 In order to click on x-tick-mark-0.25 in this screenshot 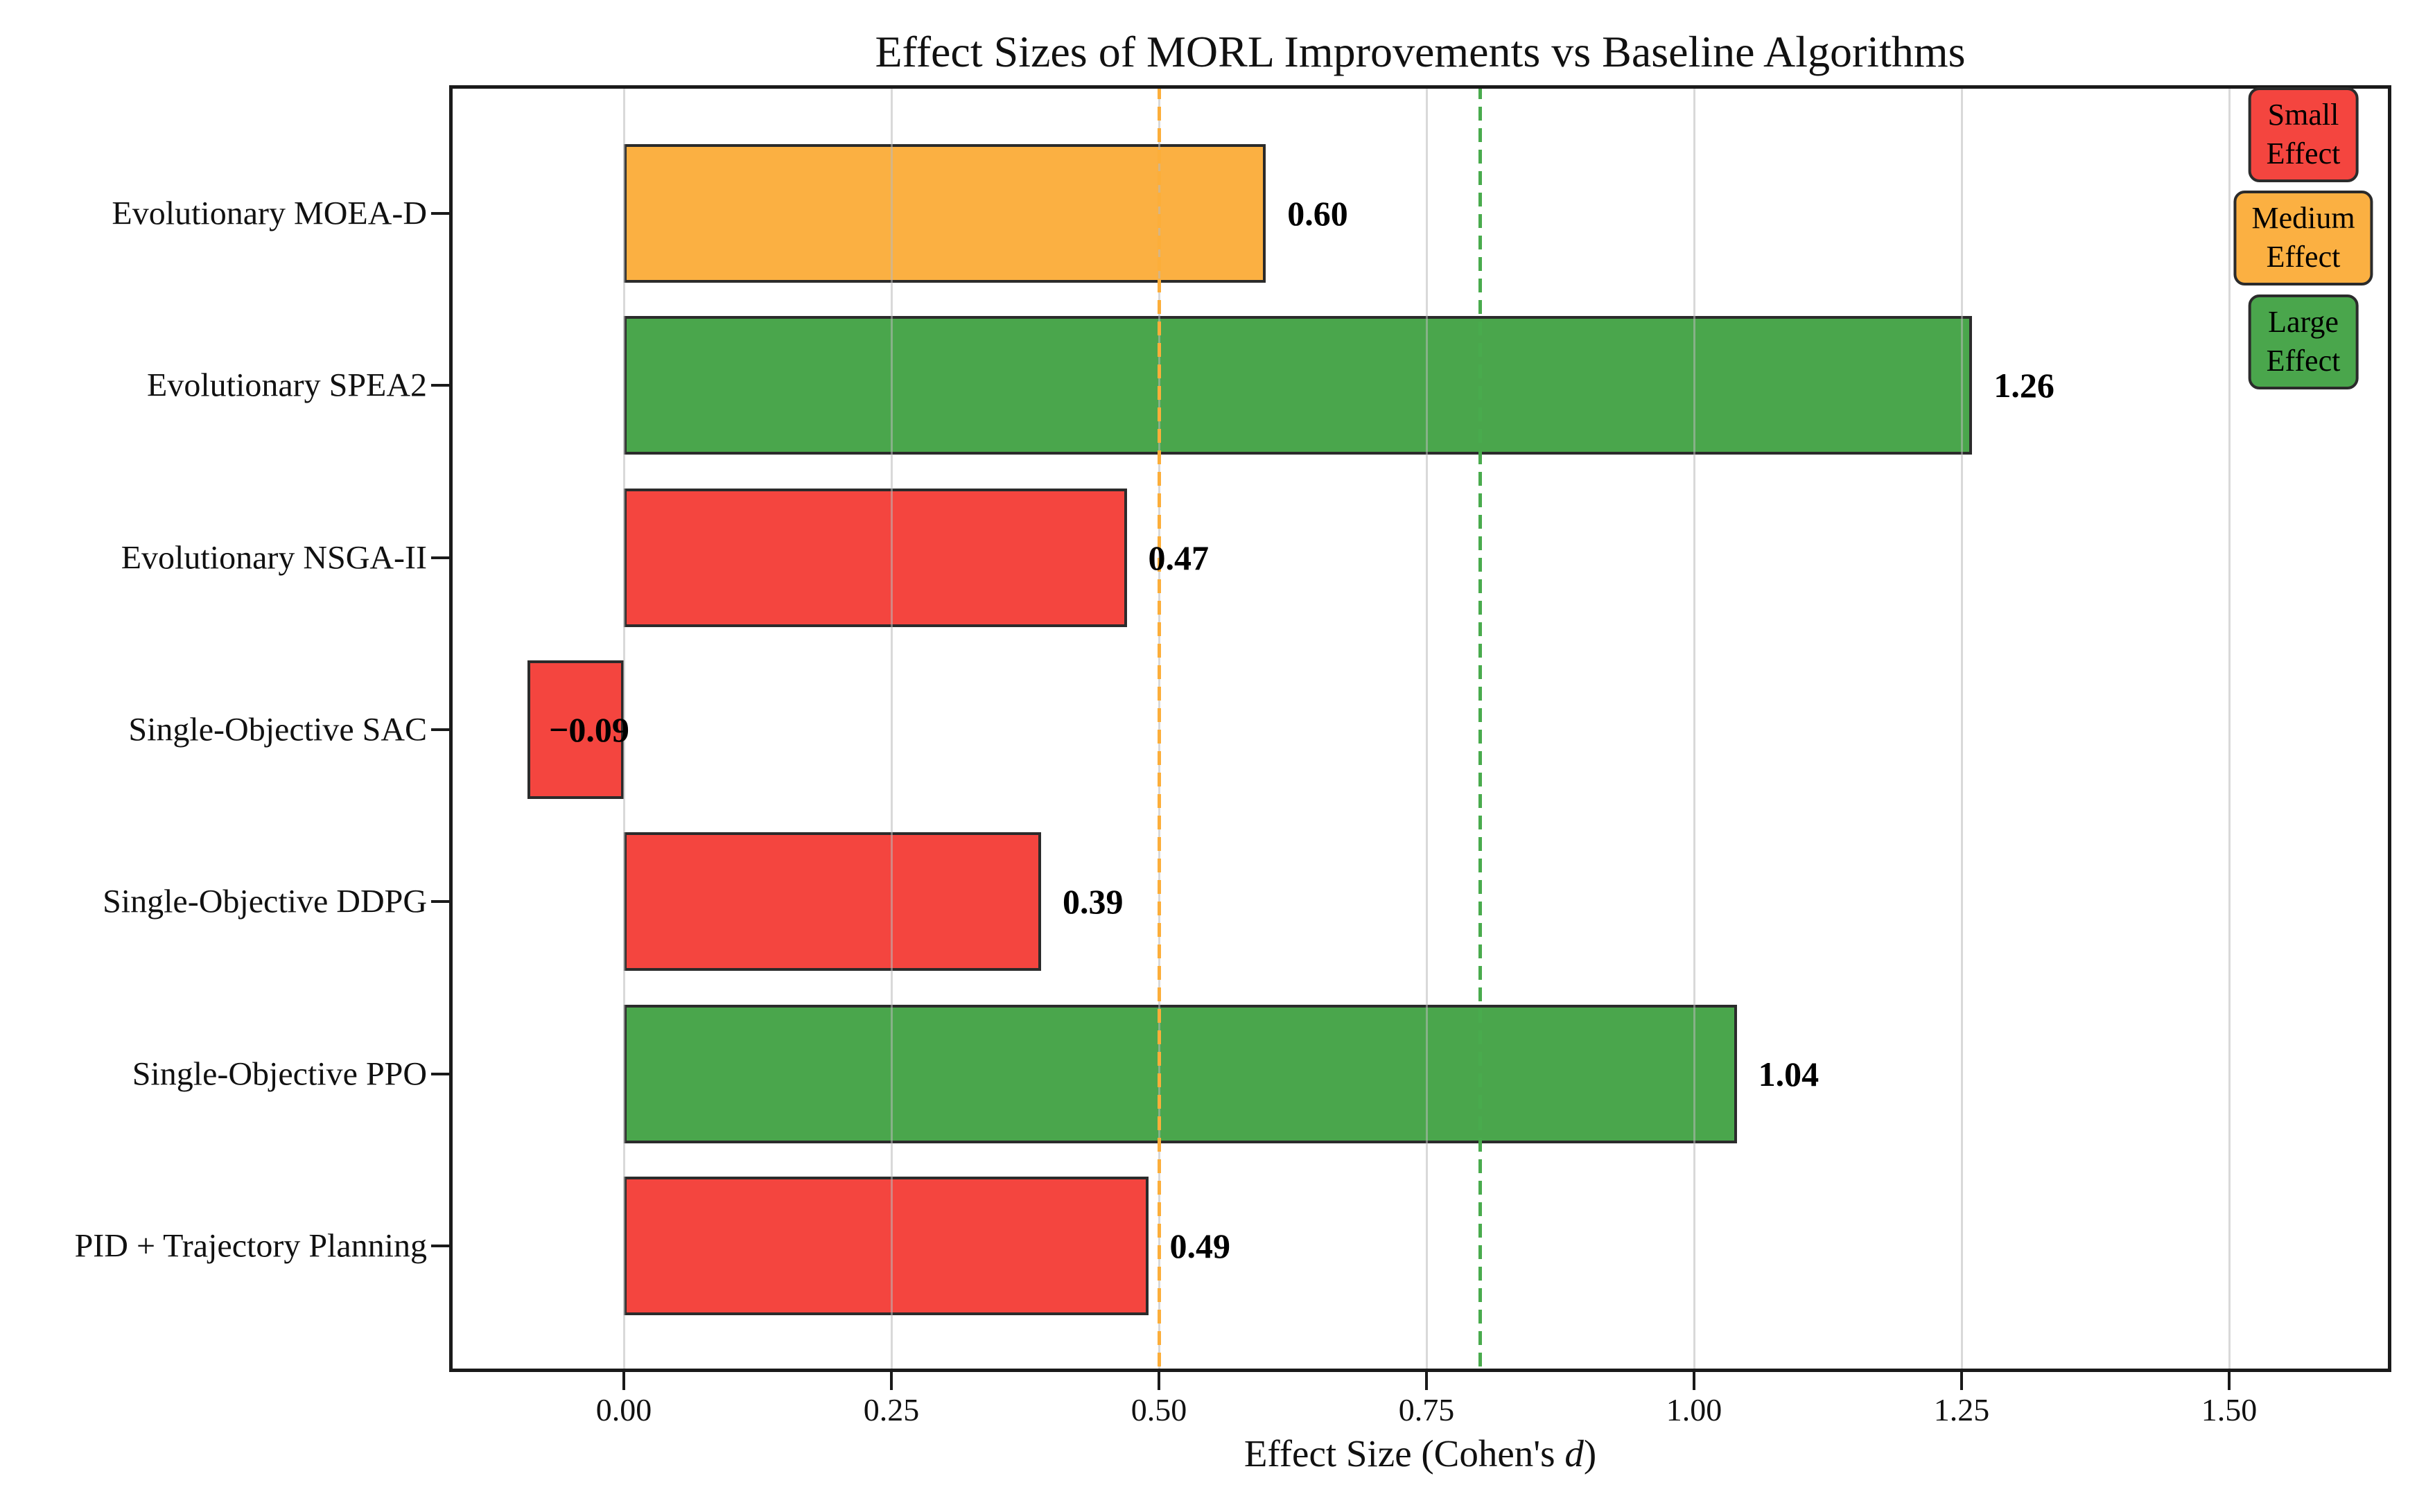, I will do `click(891, 1381)`.